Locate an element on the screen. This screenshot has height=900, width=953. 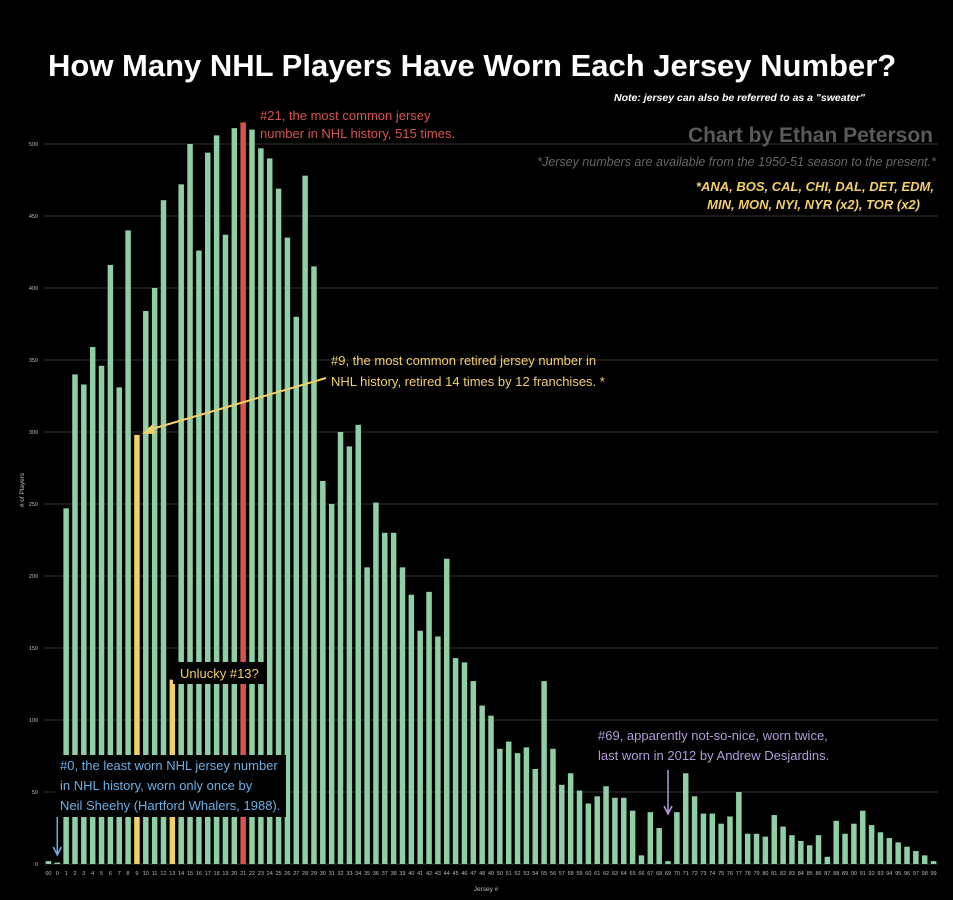
x-tick-label: 88 is located at coordinates (836, 874).